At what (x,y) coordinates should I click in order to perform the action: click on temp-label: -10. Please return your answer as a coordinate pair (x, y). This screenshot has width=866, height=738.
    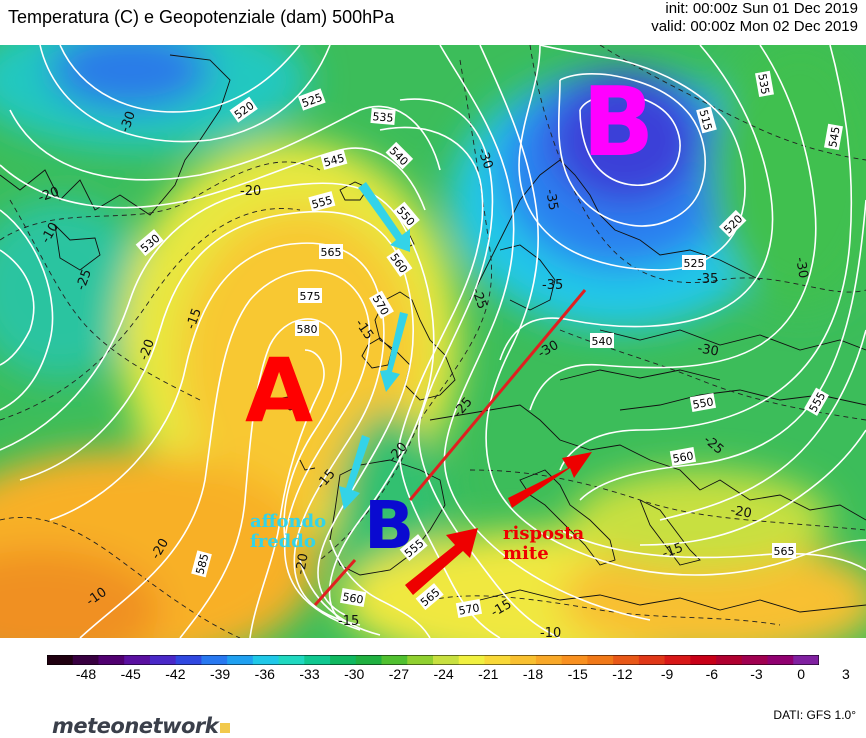
    Looking at the image, I should click on (550, 632).